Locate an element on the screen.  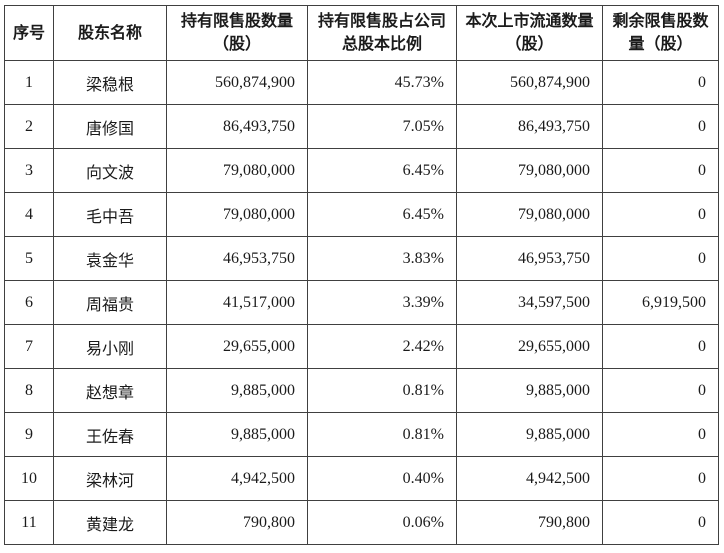
table-row: 3 向文波 79,080,000 6.45% 79,080,000 0 is located at coordinates (361, 171).